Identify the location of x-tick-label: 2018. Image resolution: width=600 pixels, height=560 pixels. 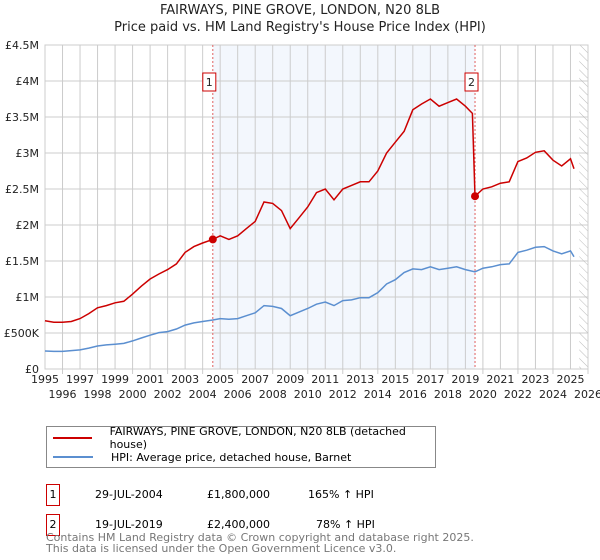
(448, 394).